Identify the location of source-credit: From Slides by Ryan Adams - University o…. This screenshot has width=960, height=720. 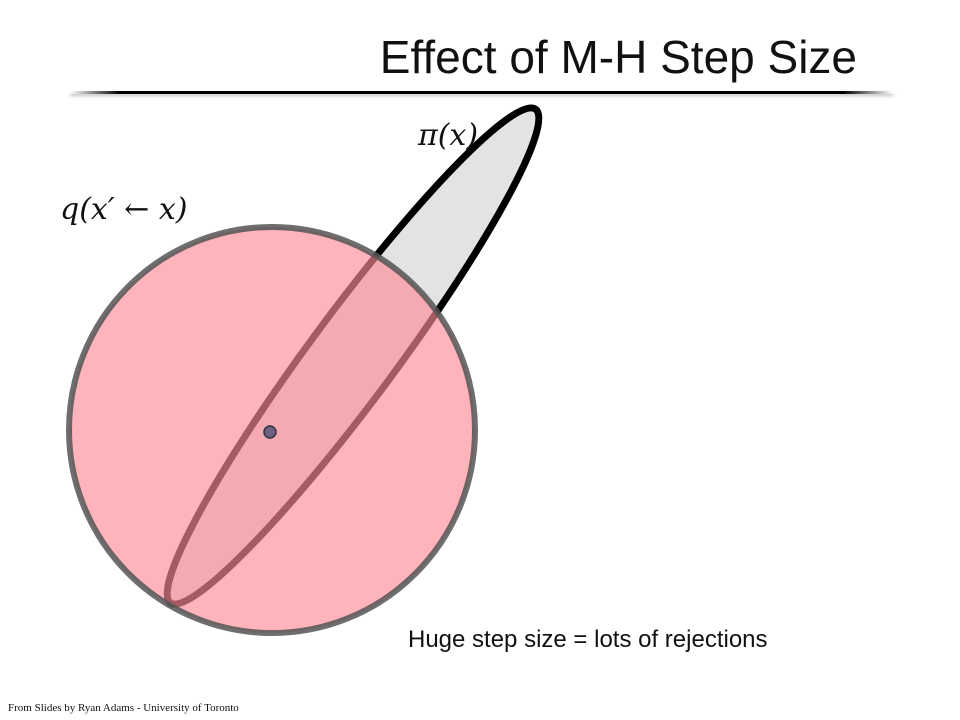
(123, 708).